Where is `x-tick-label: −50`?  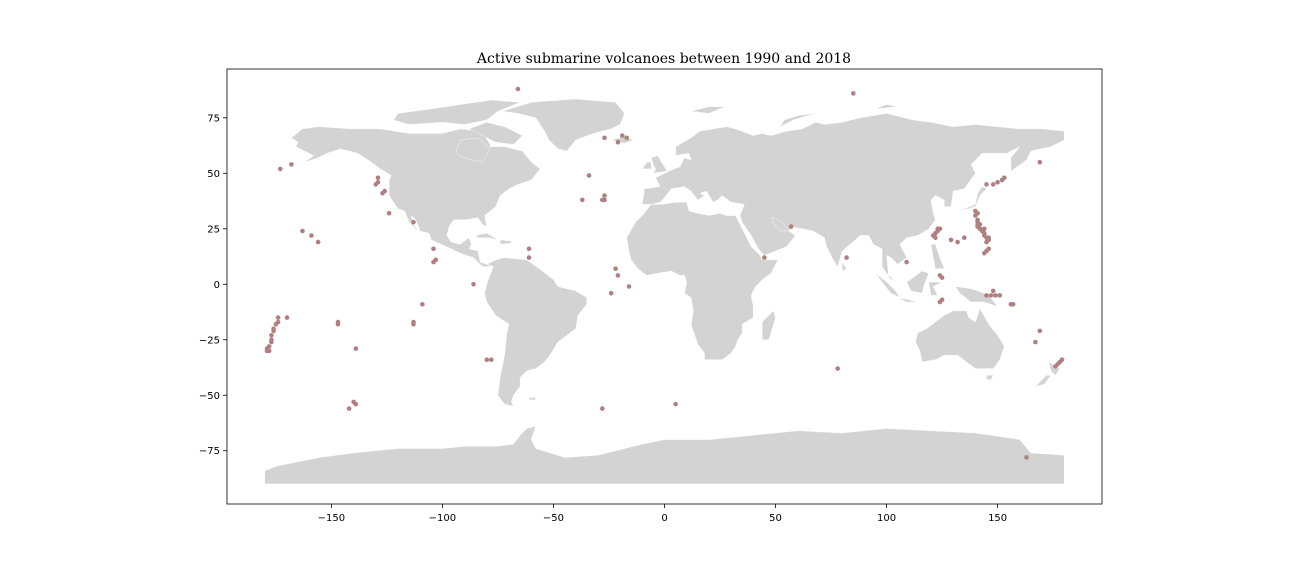 x-tick-label: −50 is located at coordinates (553, 518).